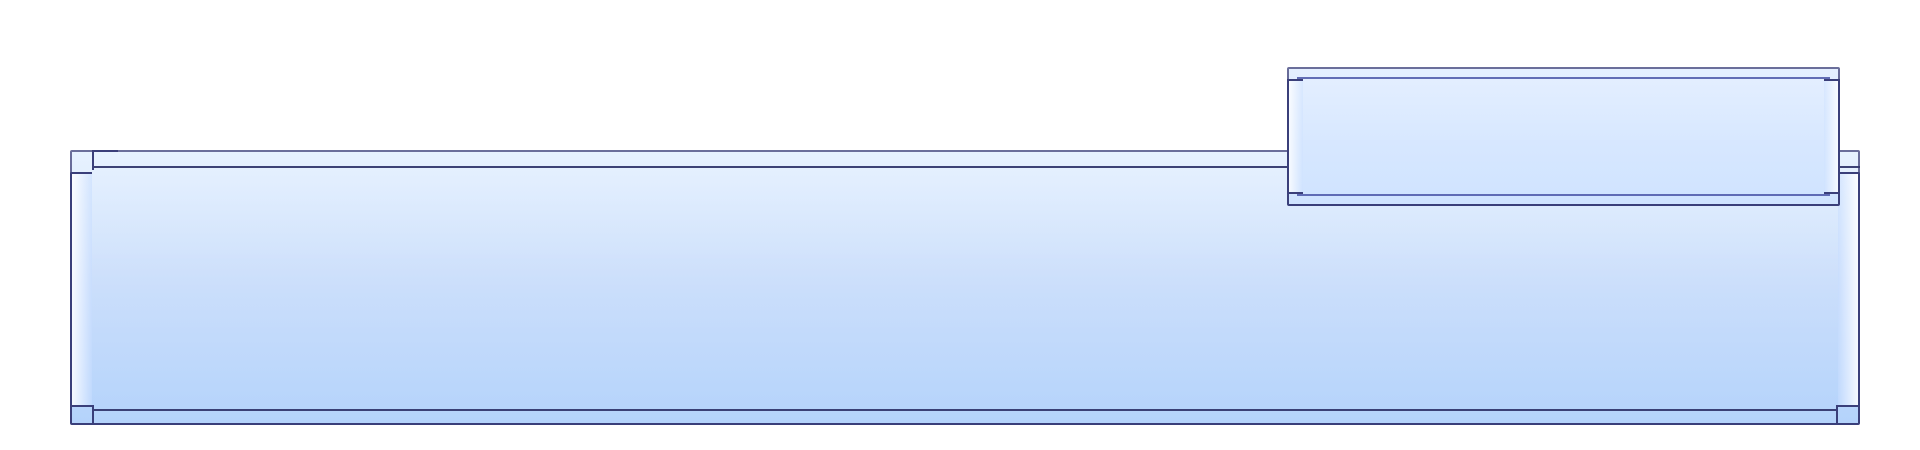  What do you see at coordinates (1563, 78) in the screenshot?
I see `upper-panel-inner-top-line` at bounding box center [1563, 78].